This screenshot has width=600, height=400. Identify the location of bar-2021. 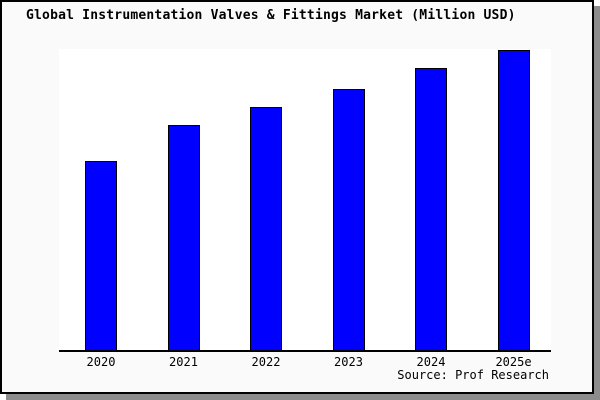
(183, 237).